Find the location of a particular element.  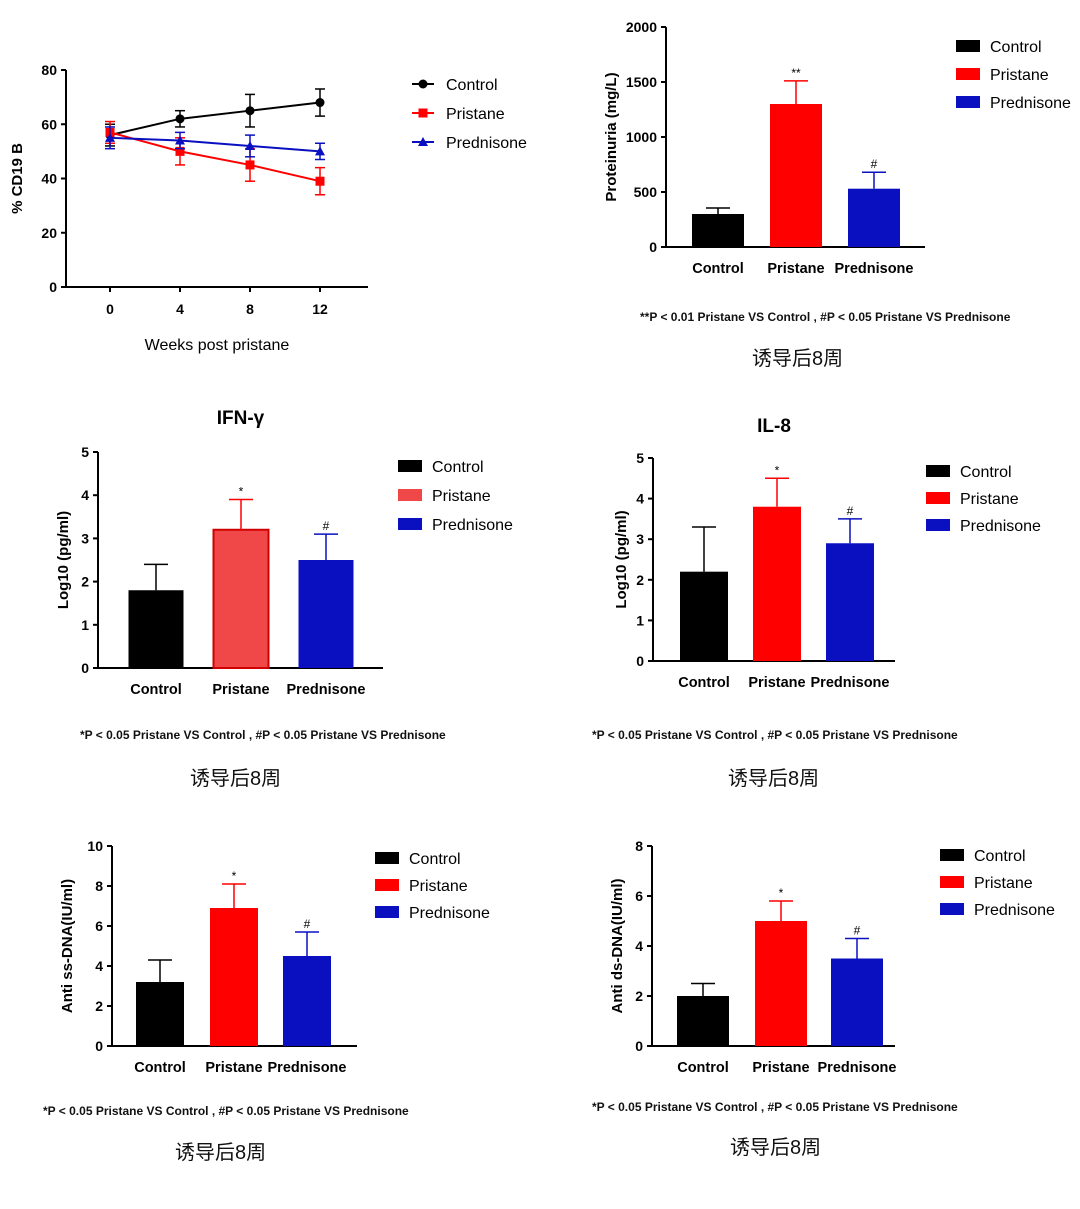

ifn-chart-title: IFN-γ is located at coordinates (241, 418).